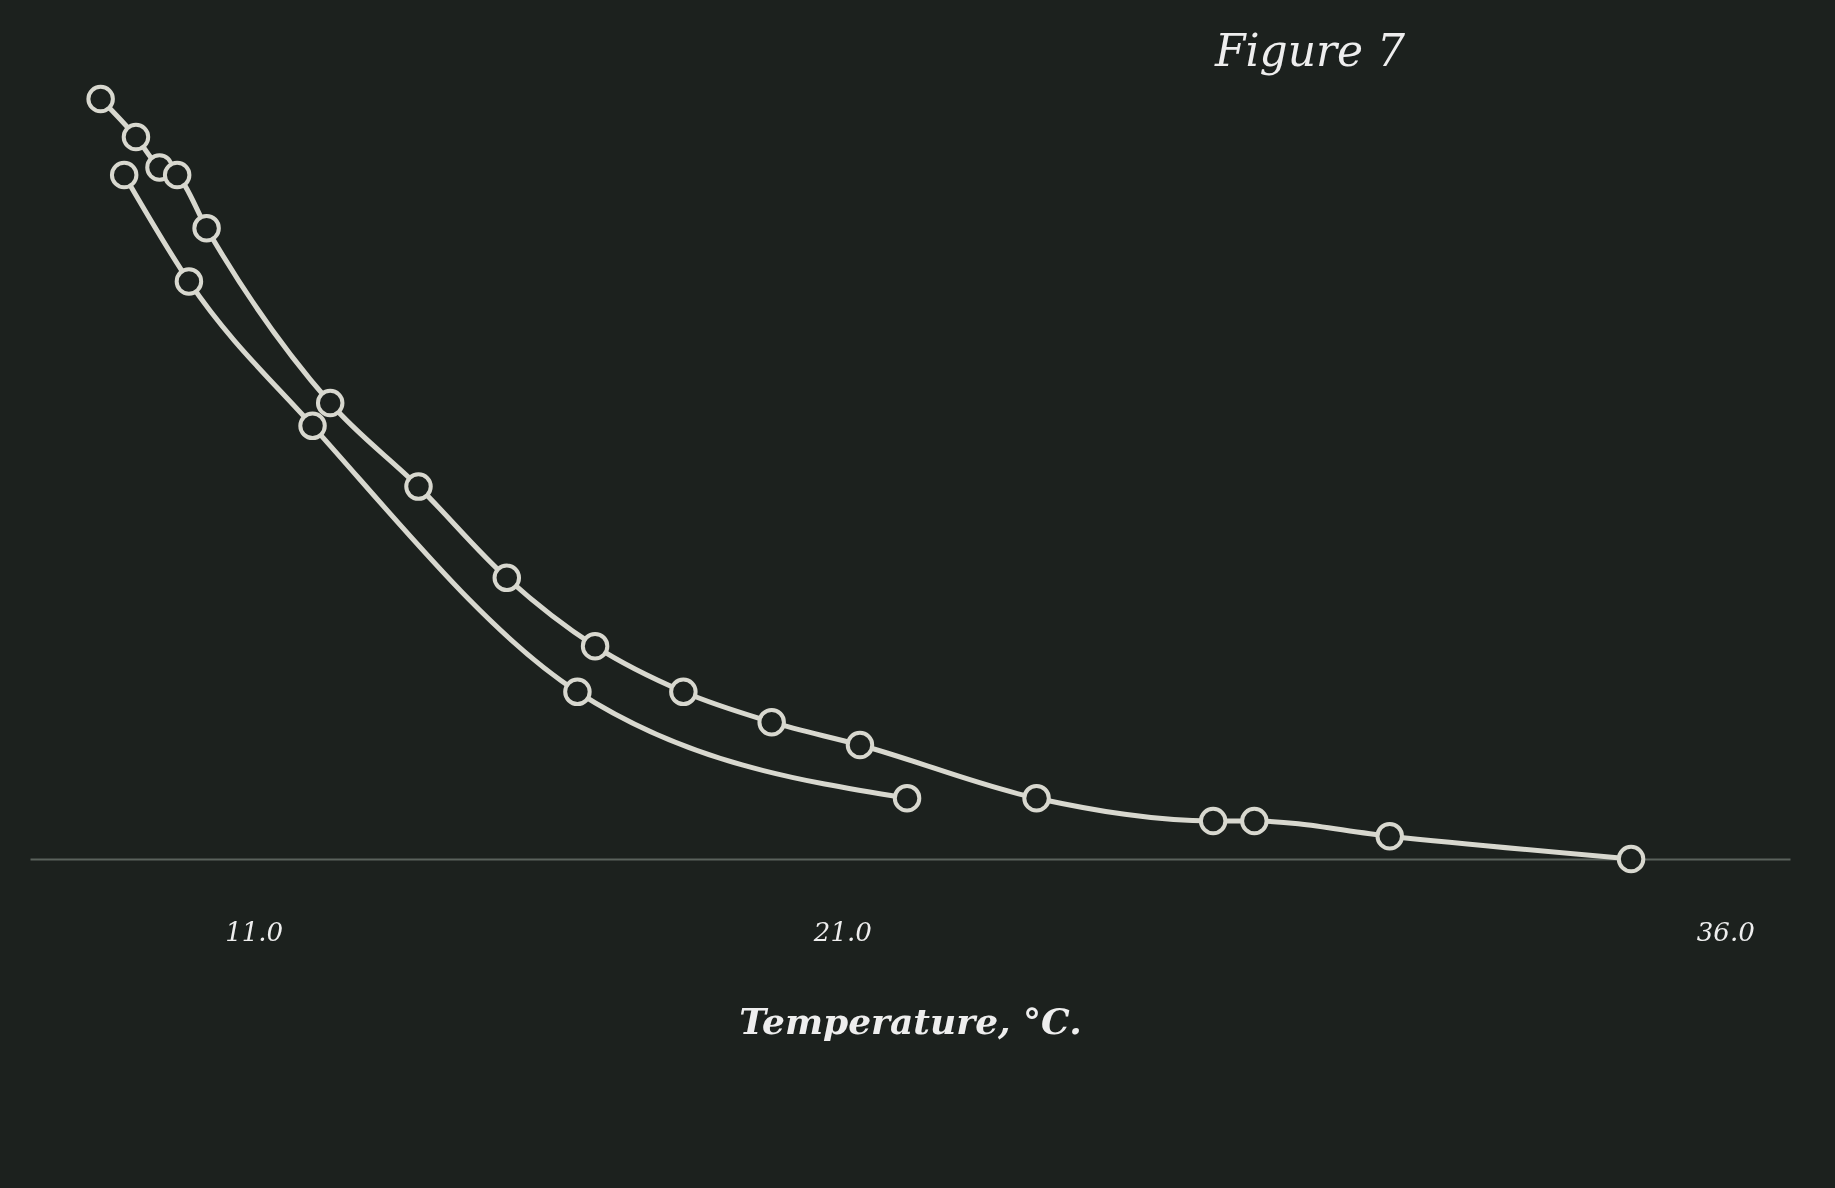 This screenshot has height=1188, width=1835. What do you see at coordinates (910, 1020) in the screenshot?
I see `x-axis-title: Temperature, °C.` at bounding box center [910, 1020].